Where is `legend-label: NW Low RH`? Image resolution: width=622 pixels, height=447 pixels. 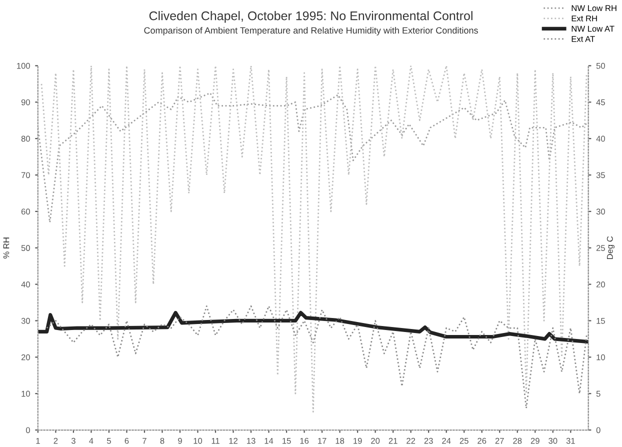 legend-label: NW Low RH is located at coordinates (594, 8).